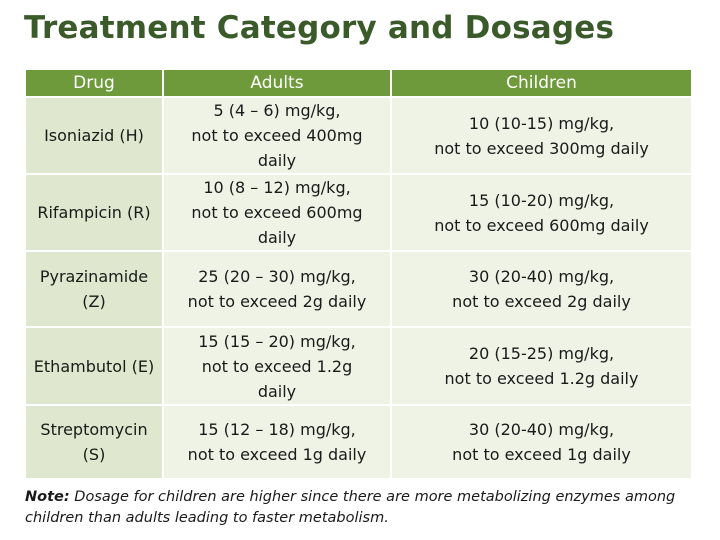  I want to click on adult-dose-line: 10 (8 – 12) mg/kg,, so click(277, 187).